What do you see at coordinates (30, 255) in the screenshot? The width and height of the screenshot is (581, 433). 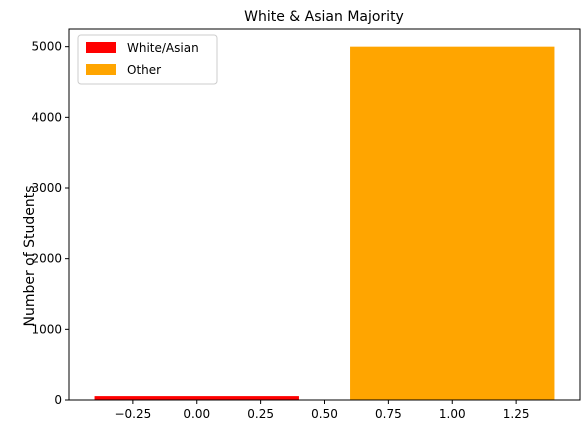 I see `y-axis-label: Number of Students` at bounding box center [30, 255].